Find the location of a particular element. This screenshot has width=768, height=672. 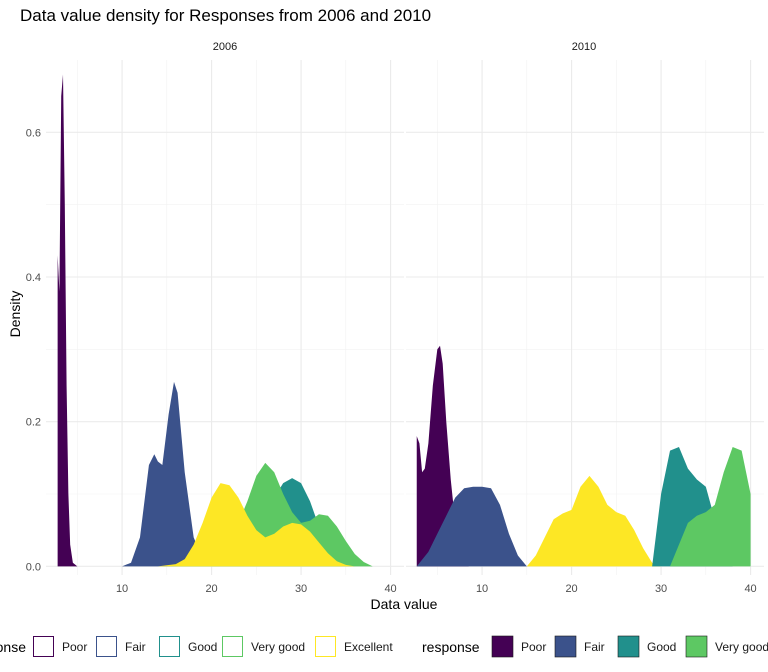

y-tick-label: 0.4 is located at coordinates (33, 278).